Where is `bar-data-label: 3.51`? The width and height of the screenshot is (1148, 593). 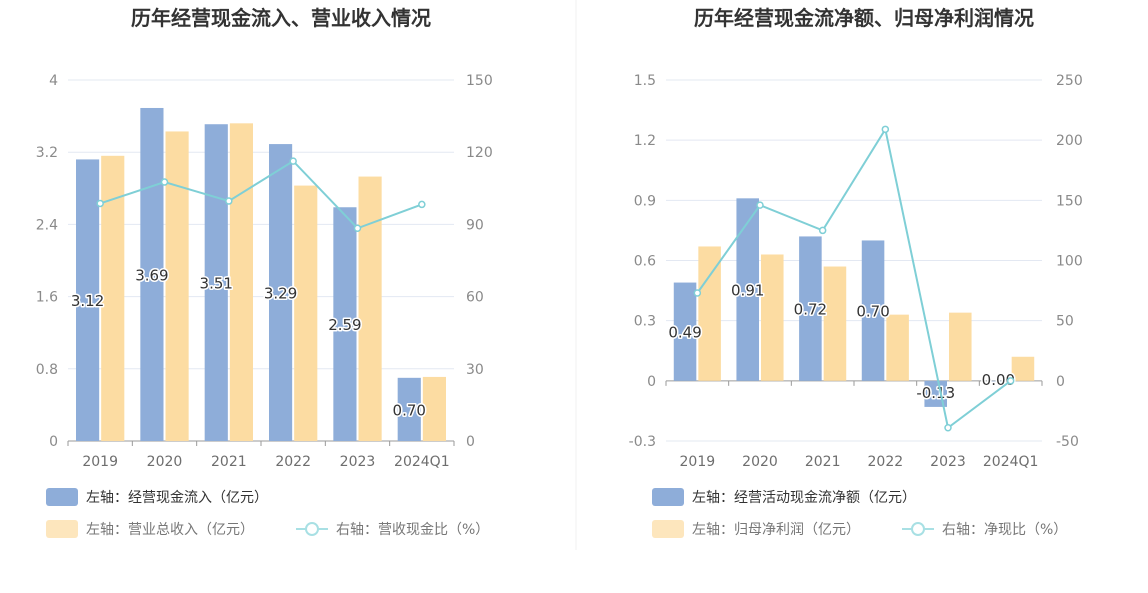
bar-data-label: 3.51 is located at coordinates (216, 284).